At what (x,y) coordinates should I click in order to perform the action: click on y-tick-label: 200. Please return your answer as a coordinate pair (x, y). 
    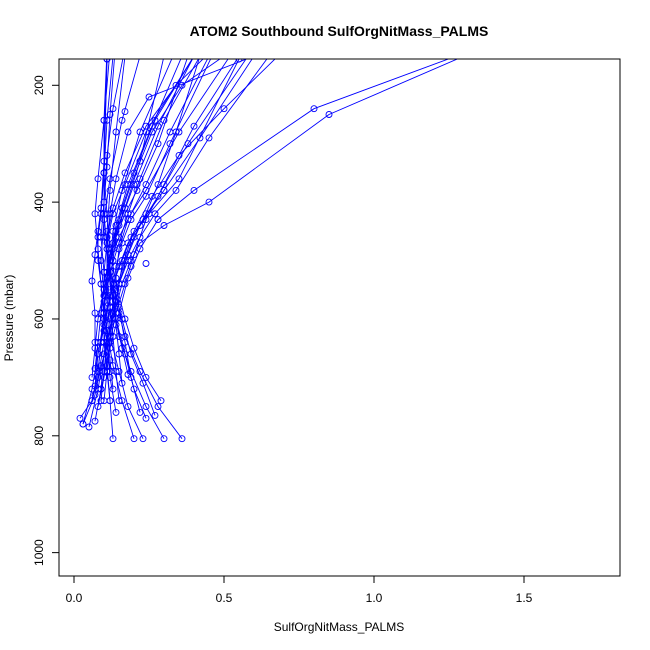
    Looking at the image, I should click on (39, 85).